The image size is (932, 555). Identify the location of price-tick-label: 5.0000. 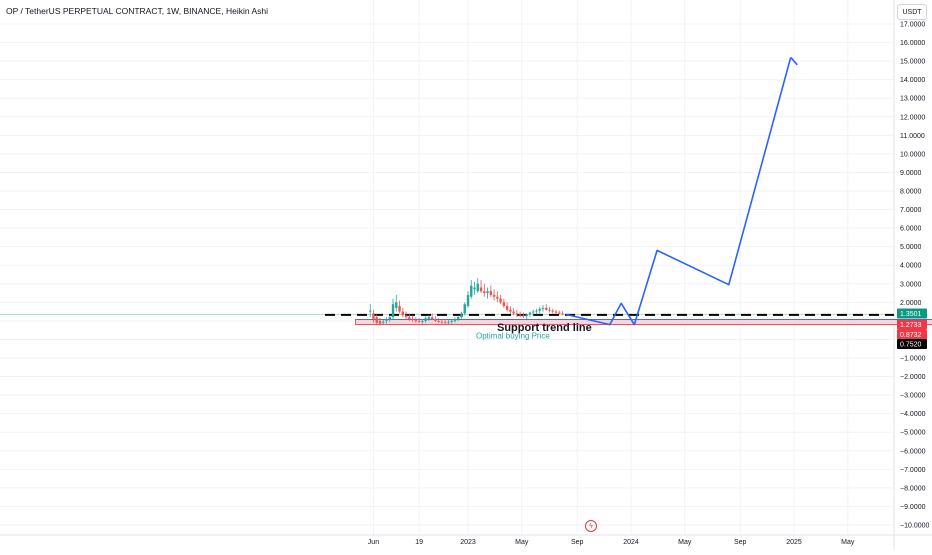
(911, 247).